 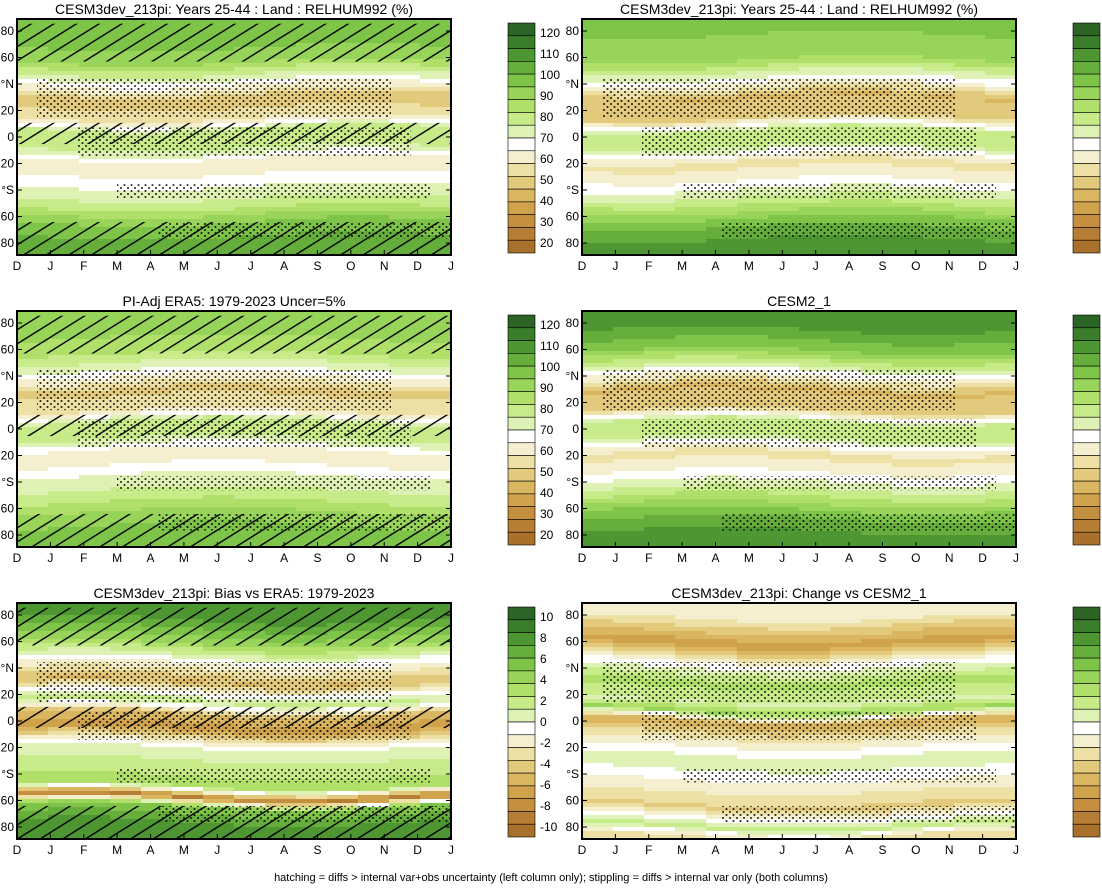 I want to click on x-tick-label: M, so click(x=184, y=850).